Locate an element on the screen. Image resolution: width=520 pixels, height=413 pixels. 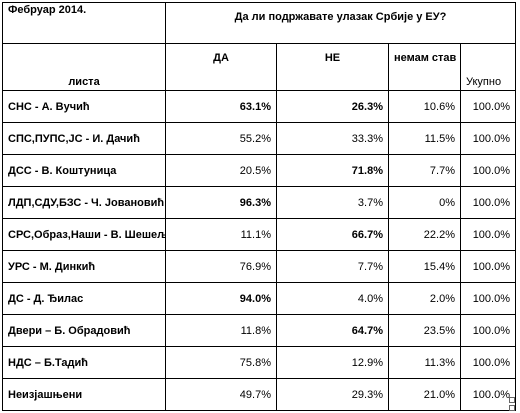
cell: 63.1% is located at coordinates (221, 106).